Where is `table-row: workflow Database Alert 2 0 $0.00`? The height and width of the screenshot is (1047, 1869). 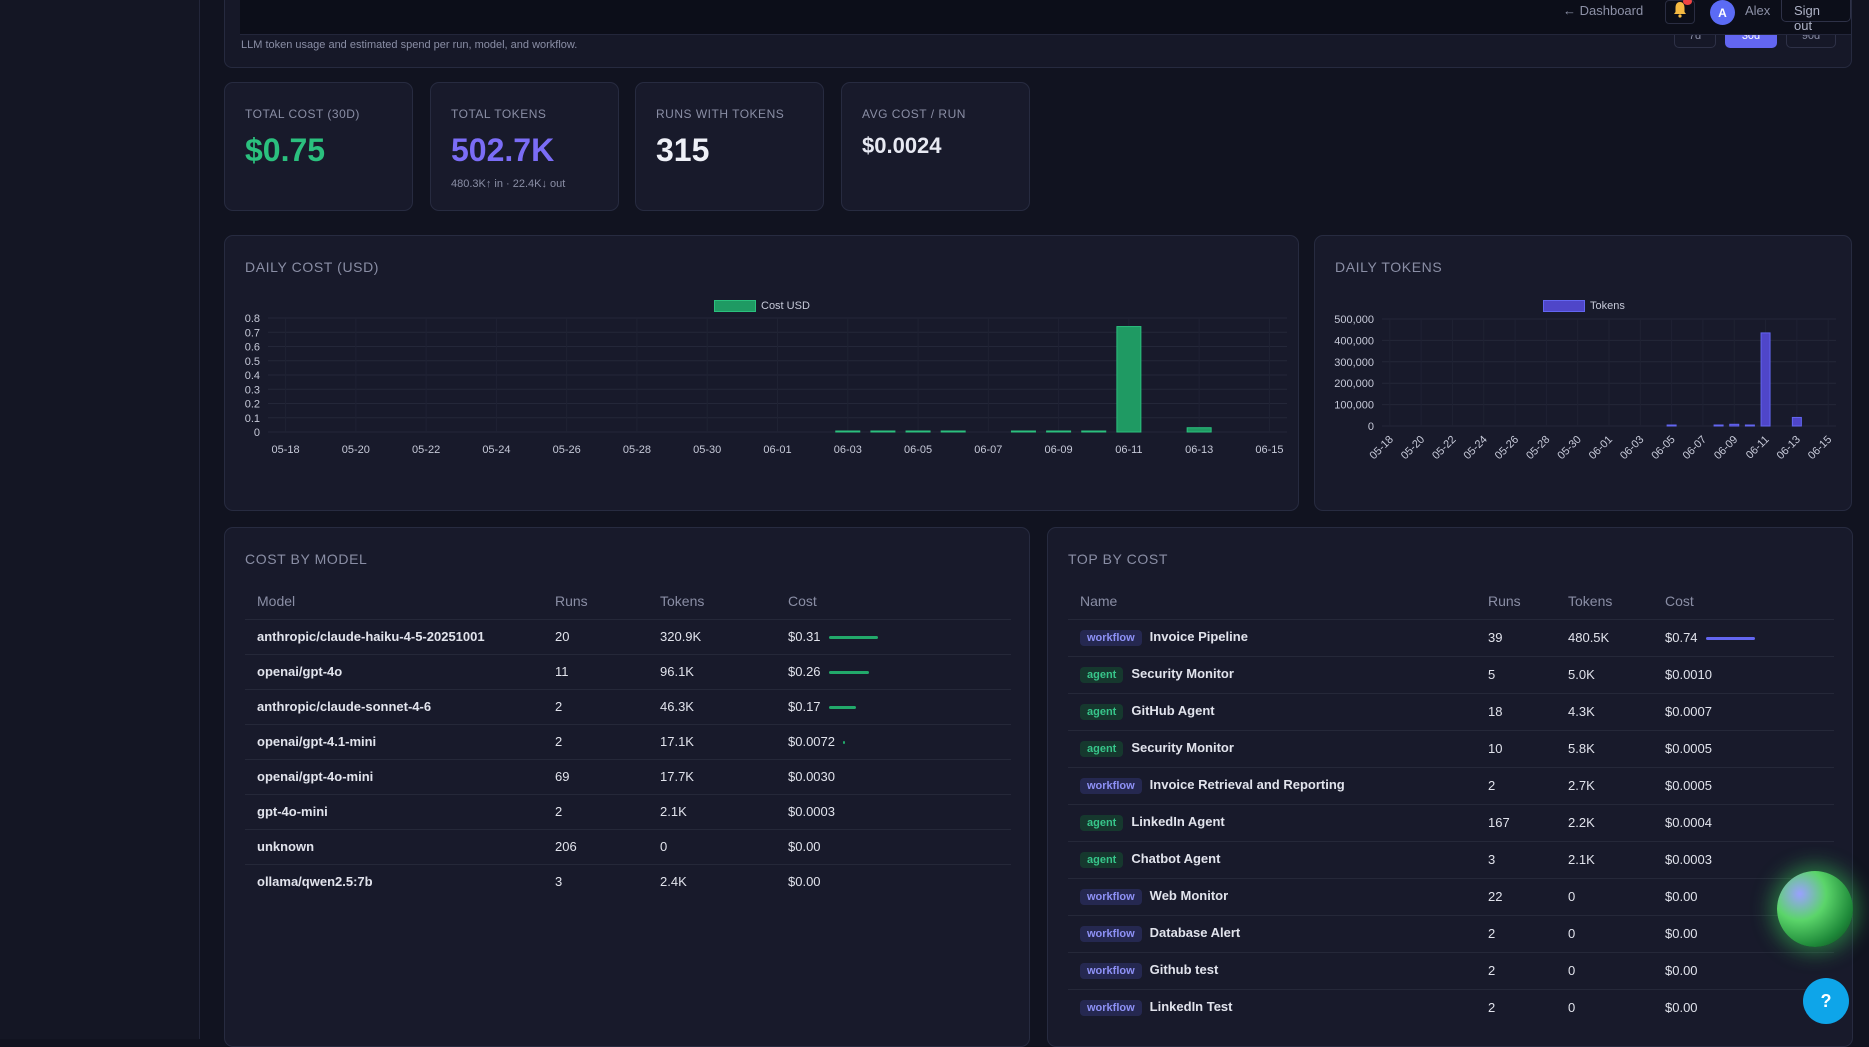 table-row: workflow Database Alert 2 0 $0.00 is located at coordinates (1451, 933).